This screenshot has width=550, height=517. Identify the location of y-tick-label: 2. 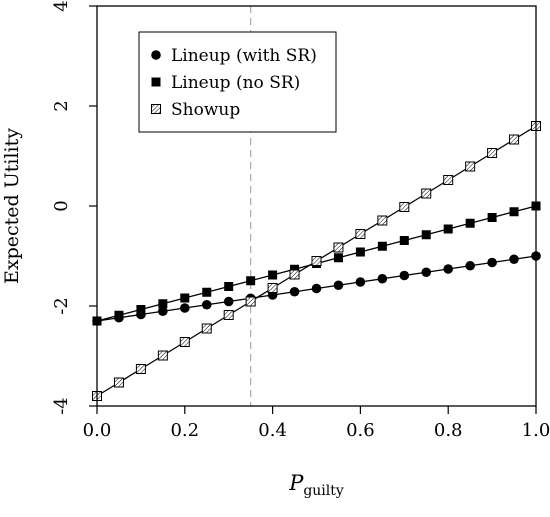
(61, 105).